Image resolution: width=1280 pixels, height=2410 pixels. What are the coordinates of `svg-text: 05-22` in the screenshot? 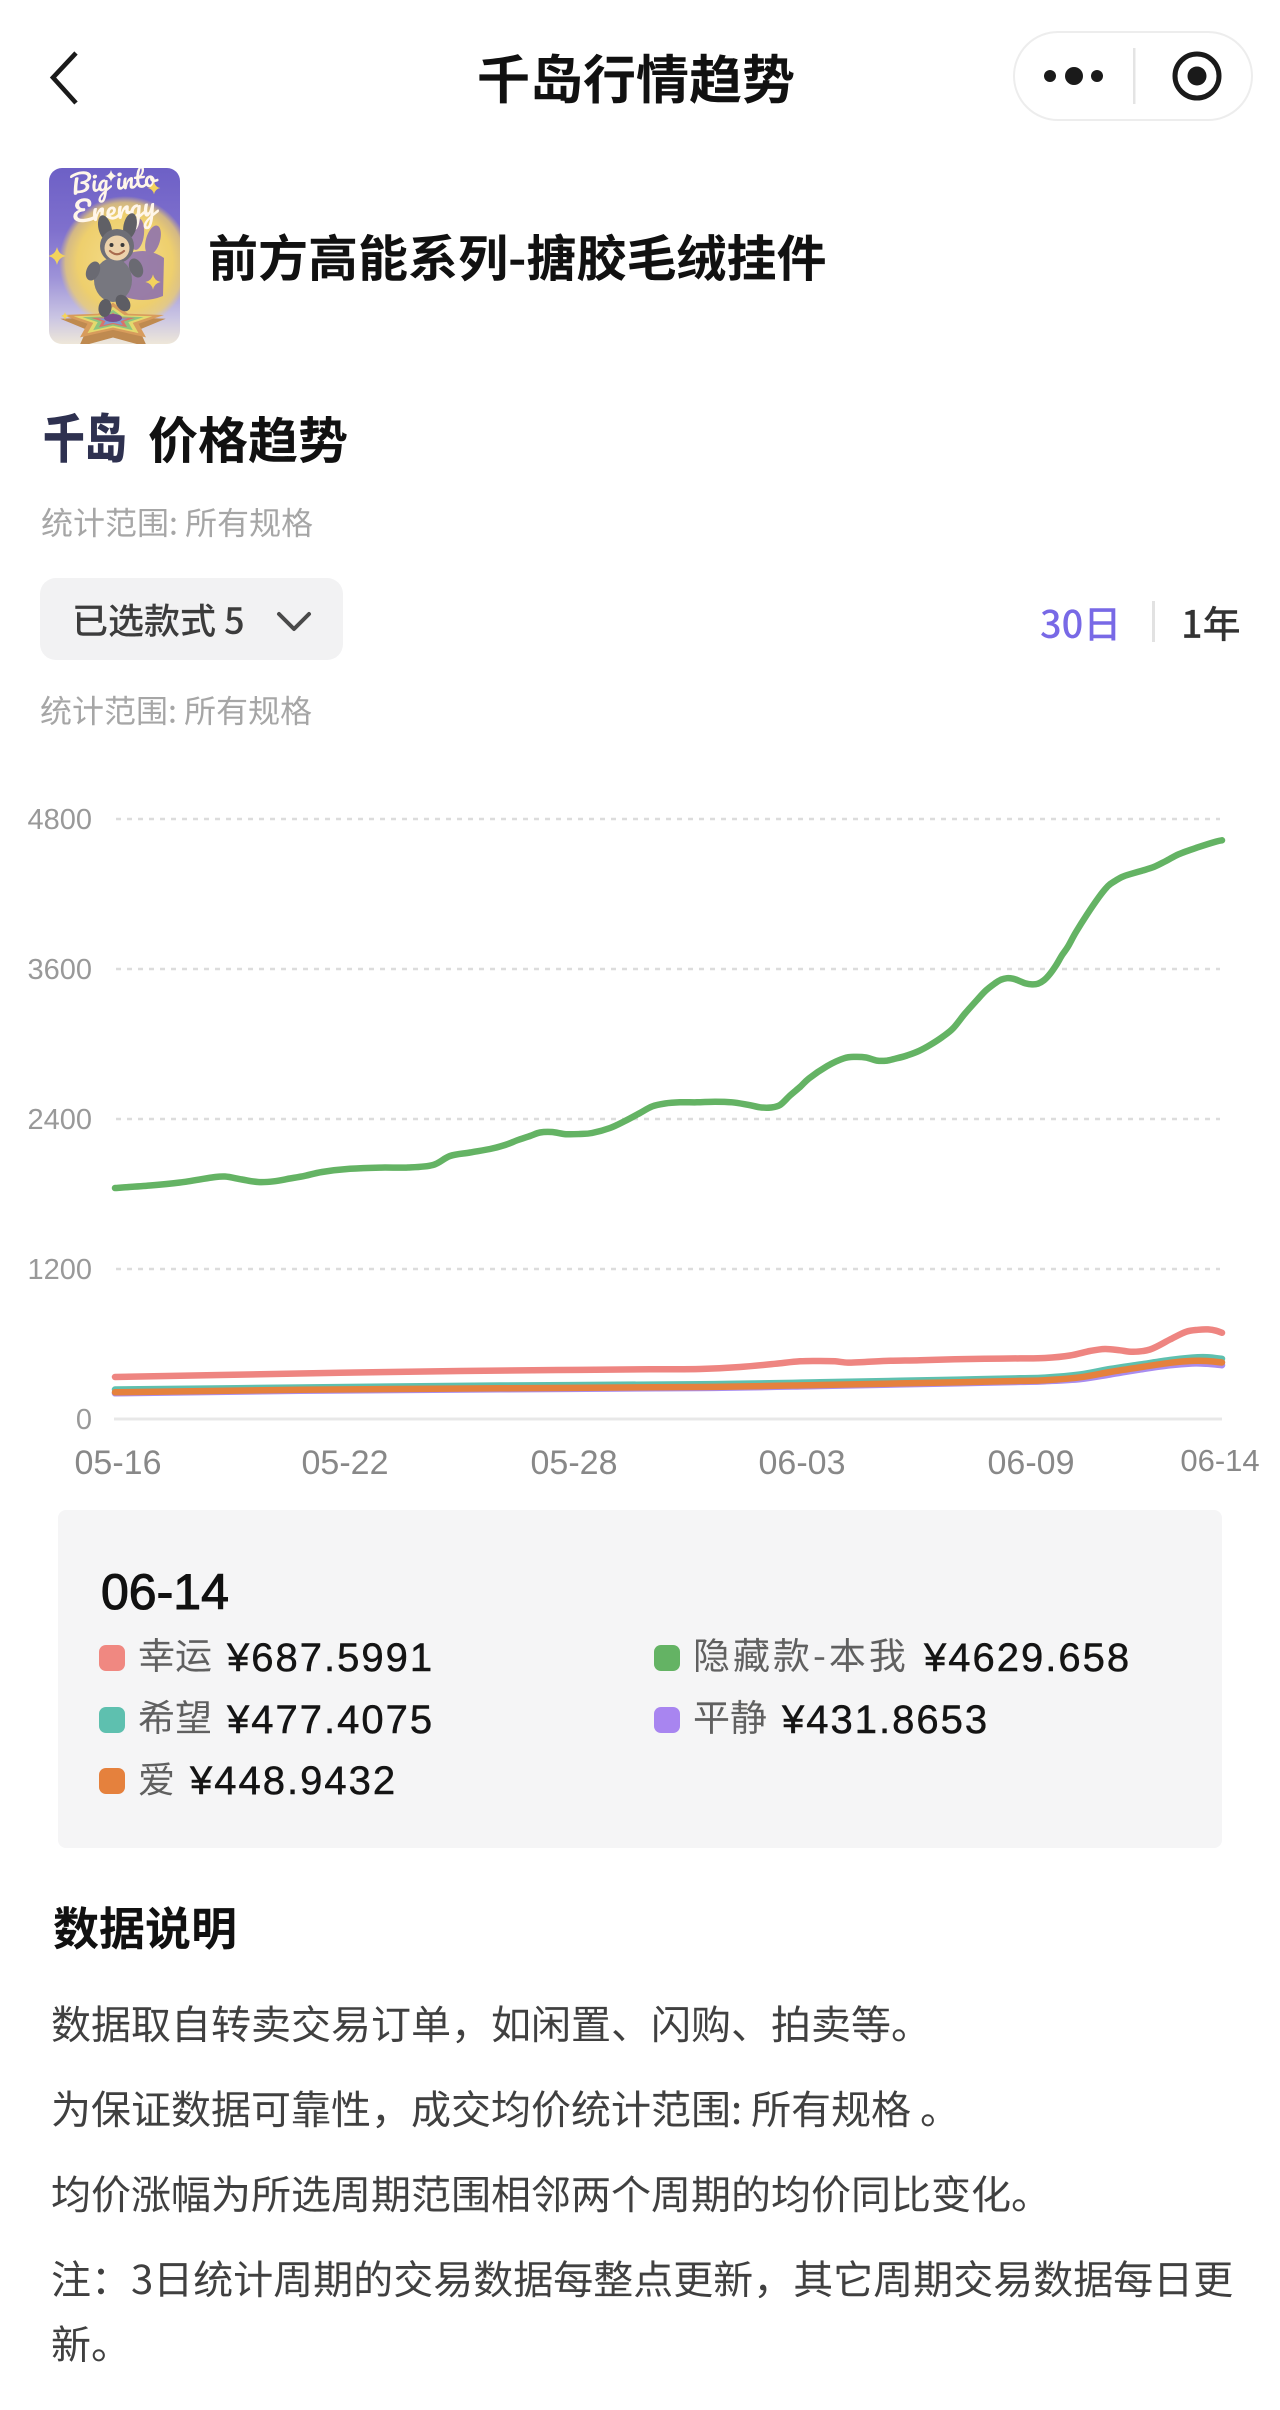 It's located at (345, 1463).